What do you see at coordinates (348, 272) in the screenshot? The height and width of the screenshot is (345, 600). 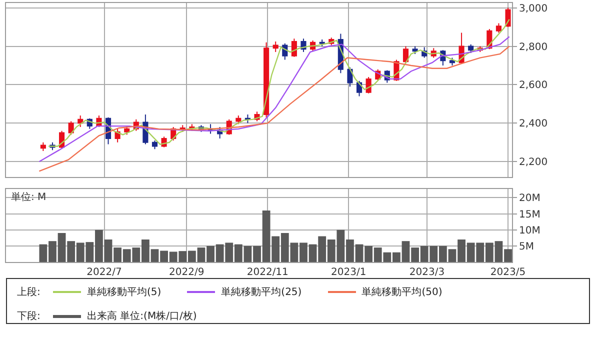 I see `x-tick-label: 2023/1` at bounding box center [348, 272].